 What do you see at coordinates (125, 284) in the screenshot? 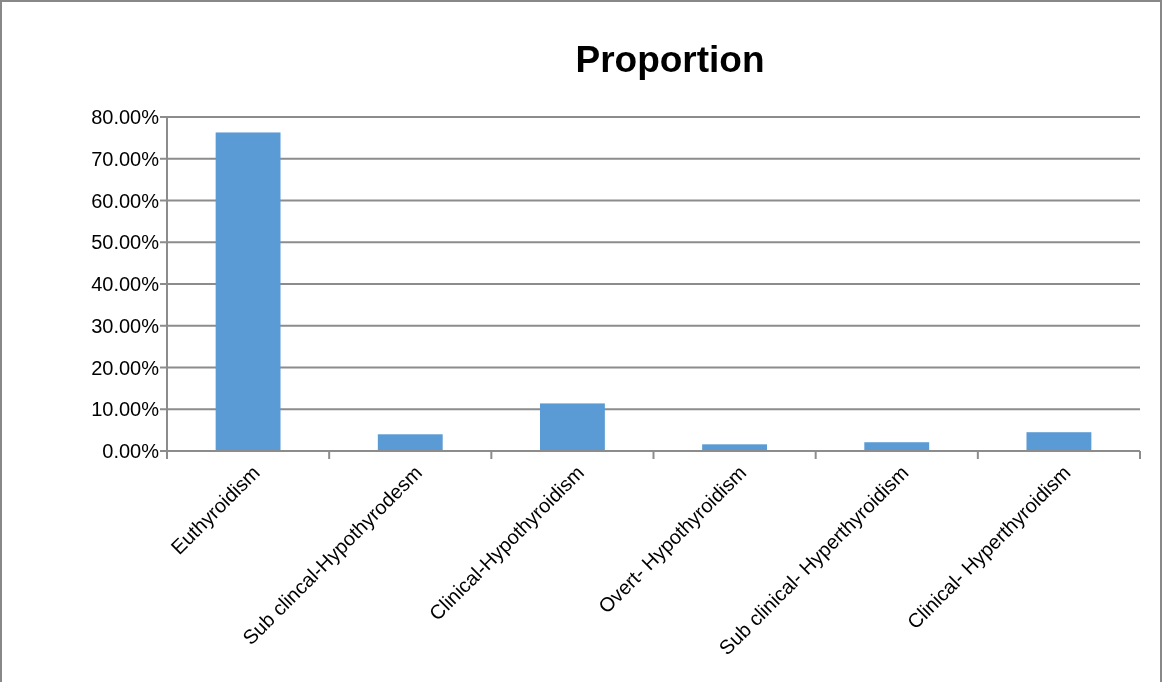
I see `y-tick-label: 40.00%` at bounding box center [125, 284].